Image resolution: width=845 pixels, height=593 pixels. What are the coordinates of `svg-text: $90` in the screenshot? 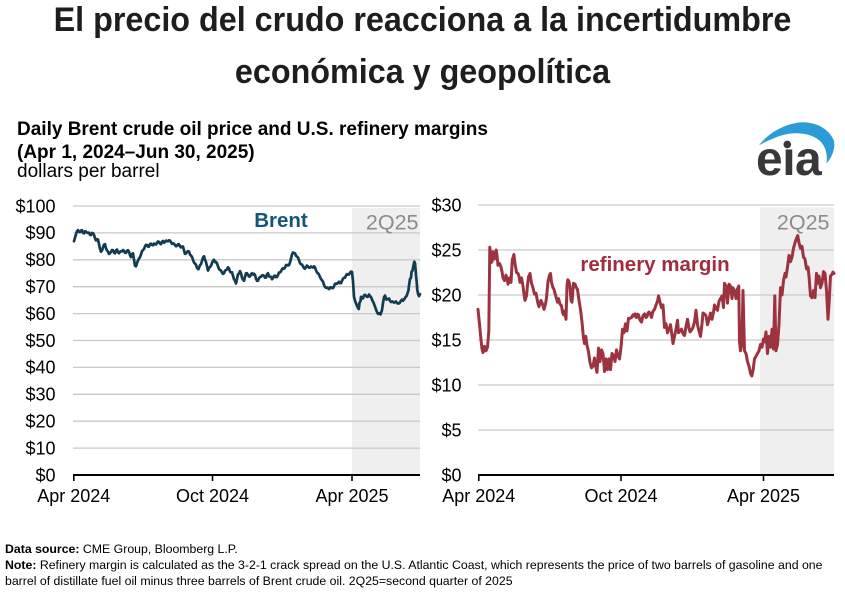 It's located at (40, 233).